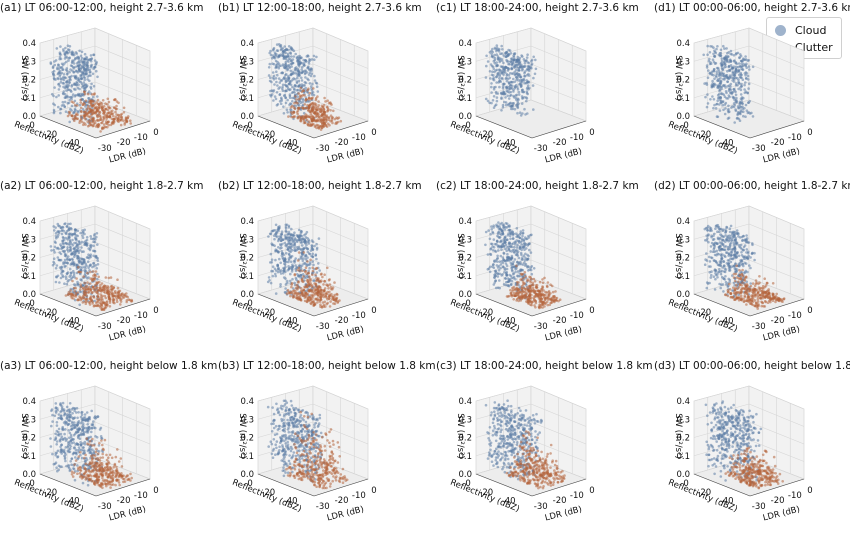 This screenshot has height=536, width=850. What do you see at coordinates (373, 311) in the screenshot?
I see `ldr-tick-label: 0` at bounding box center [373, 311].